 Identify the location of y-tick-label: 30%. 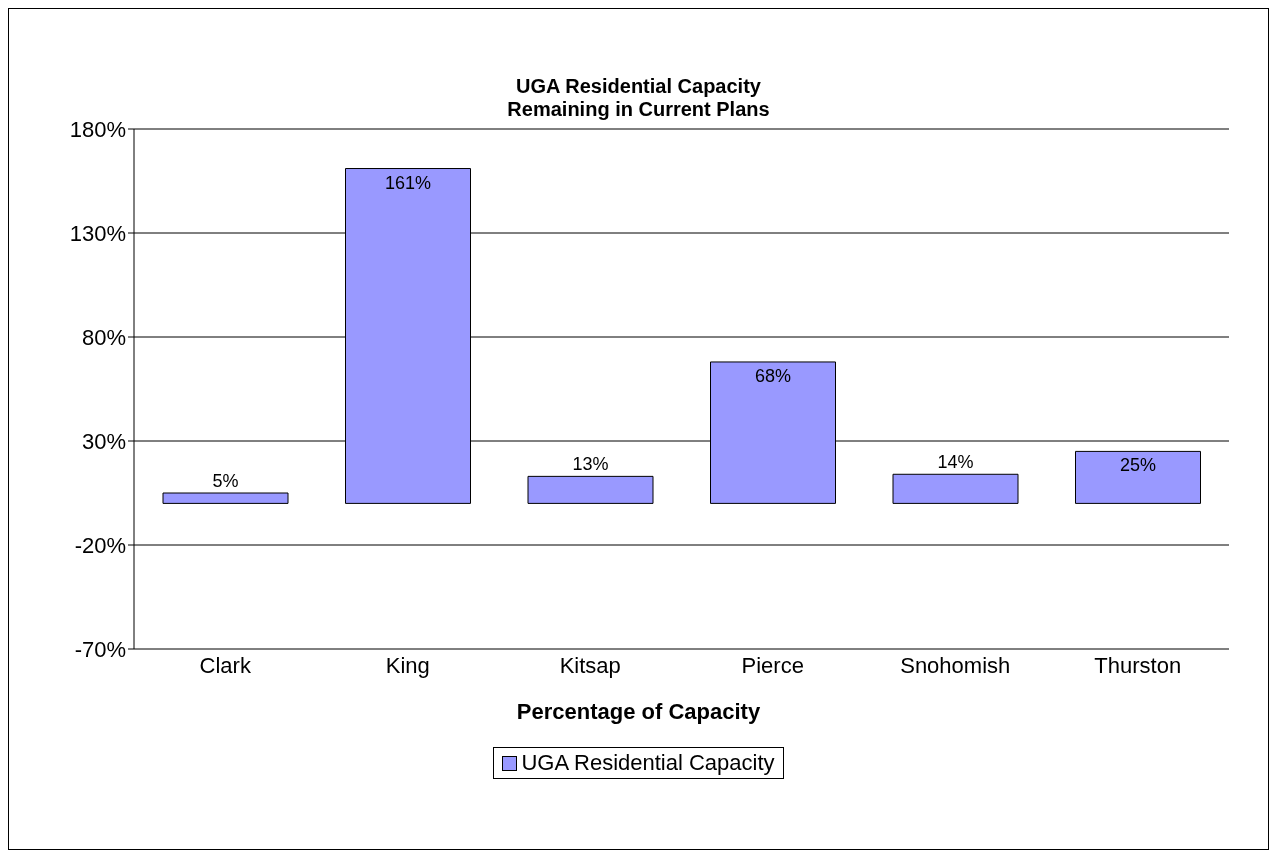
(103, 441).